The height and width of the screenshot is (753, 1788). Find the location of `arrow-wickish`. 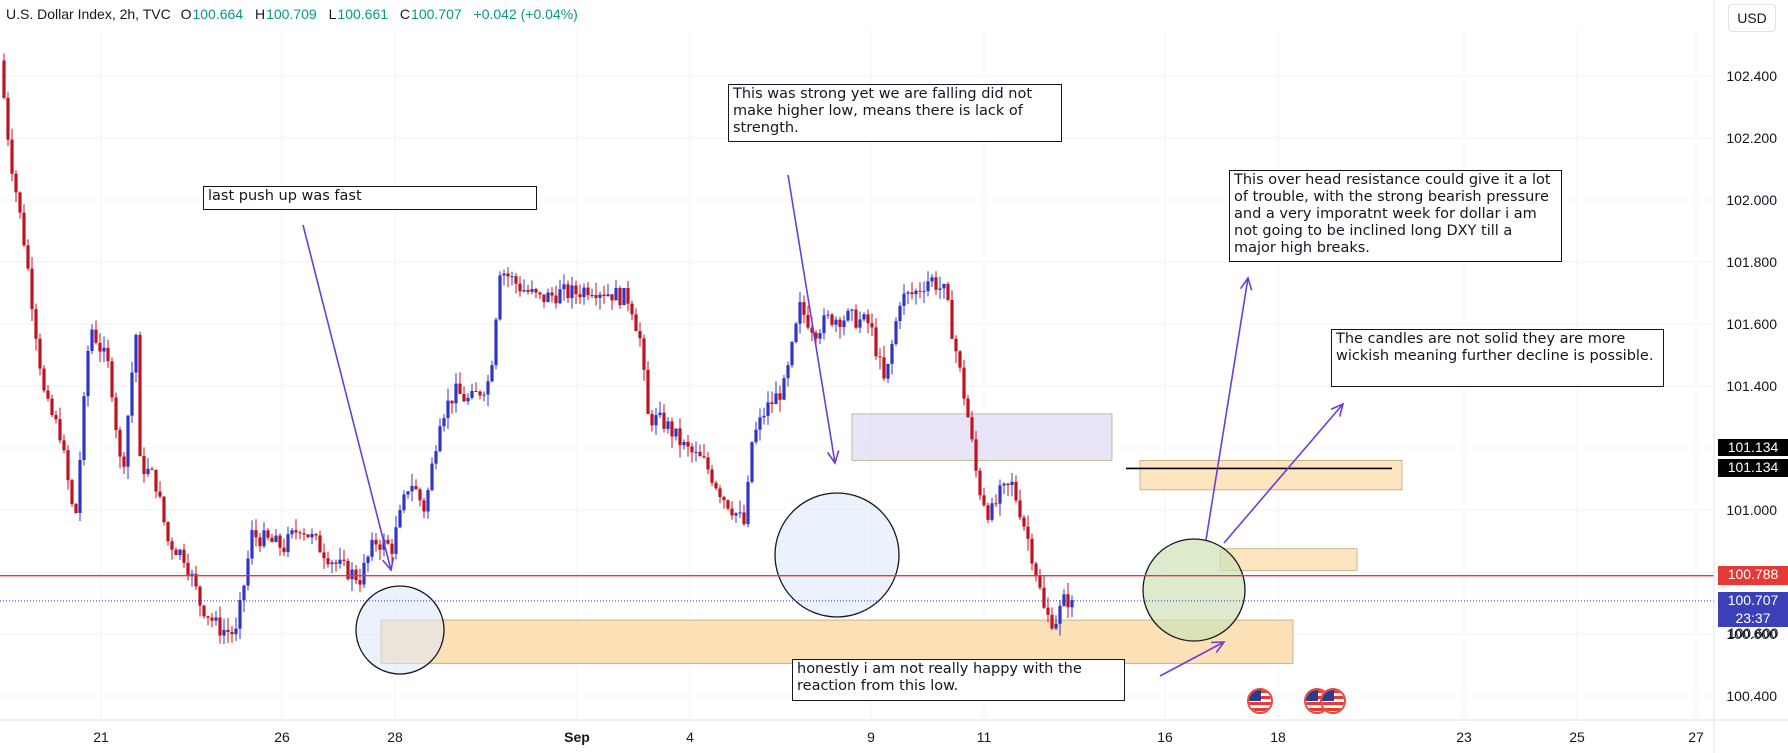

arrow-wickish is located at coordinates (1283, 473).